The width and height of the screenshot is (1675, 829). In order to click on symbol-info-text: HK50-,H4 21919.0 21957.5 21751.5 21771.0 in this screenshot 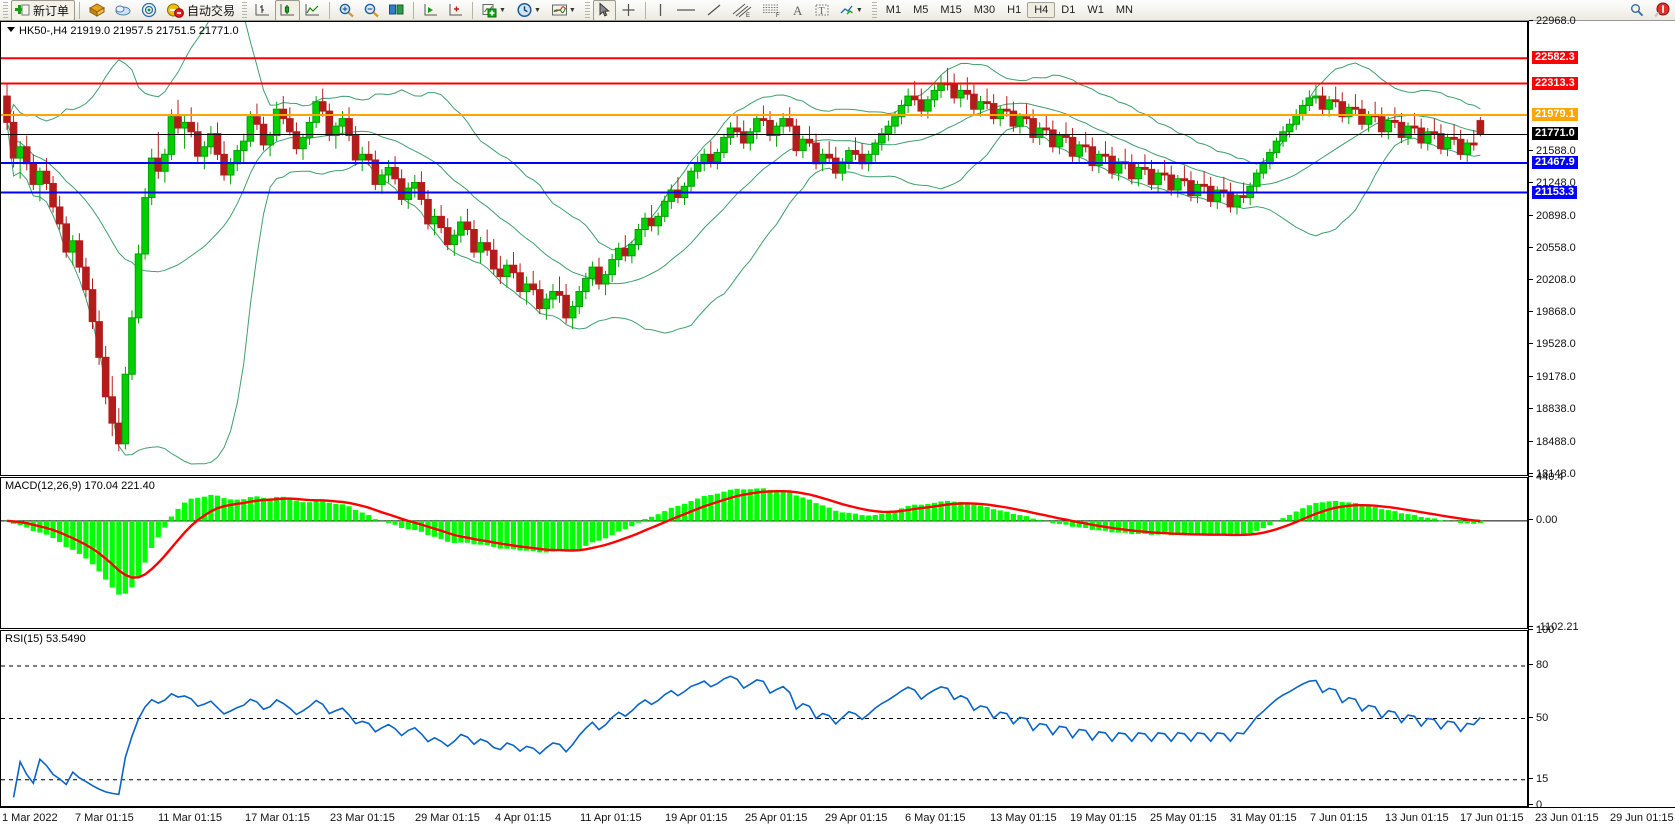, I will do `click(129, 31)`.